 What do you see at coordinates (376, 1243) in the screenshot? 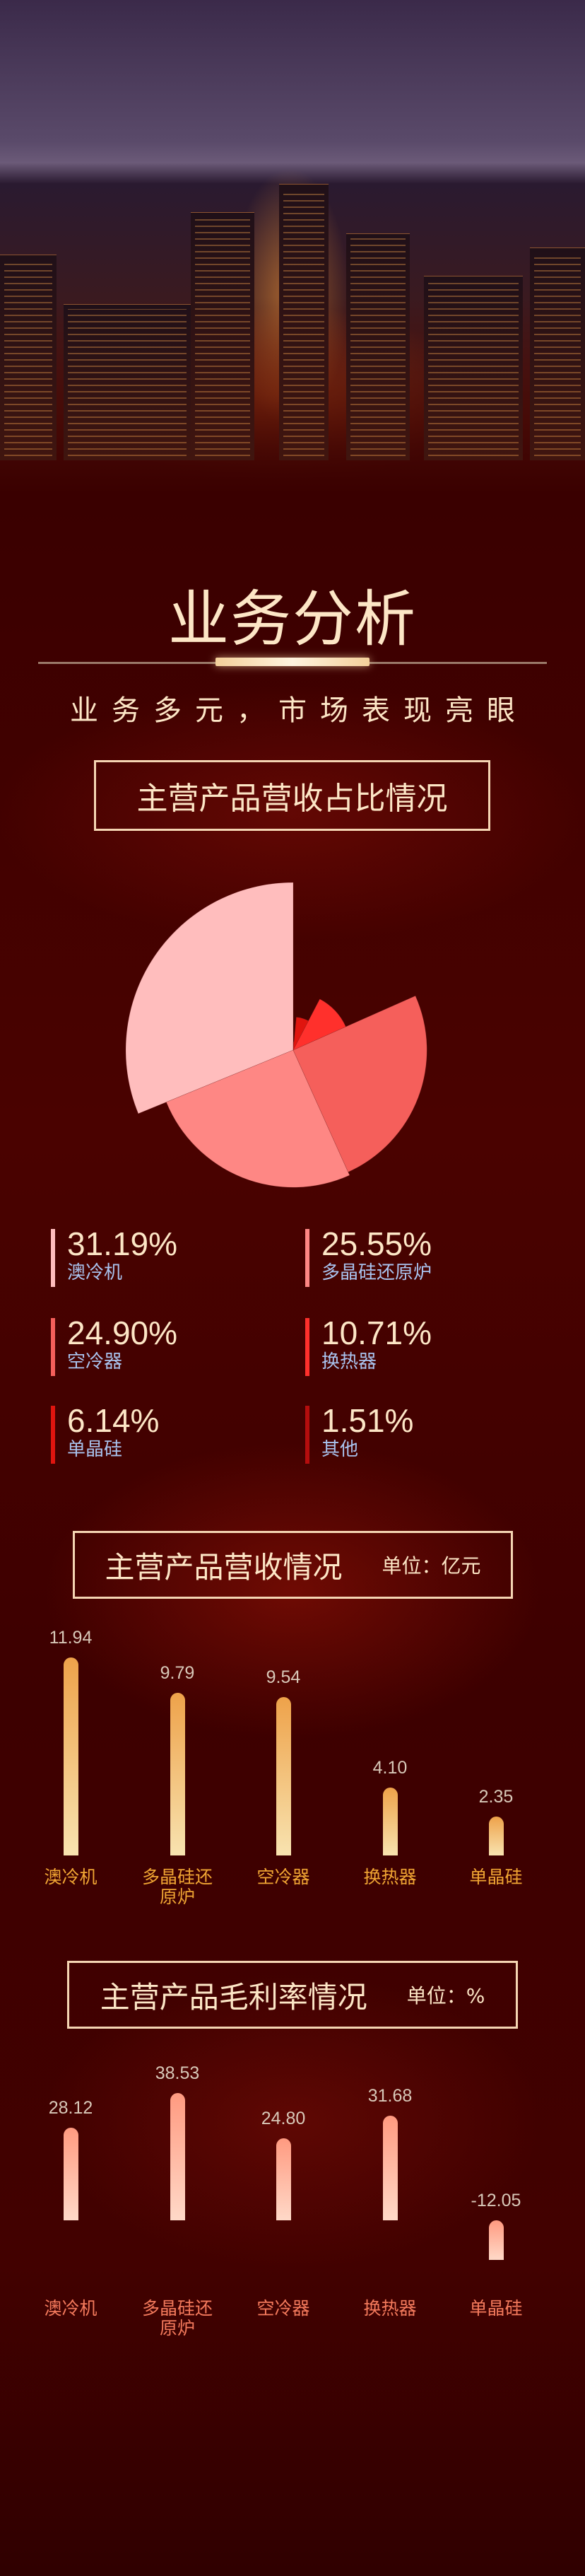
I see `legend-percent: 25.55%` at bounding box center [376, 1243].